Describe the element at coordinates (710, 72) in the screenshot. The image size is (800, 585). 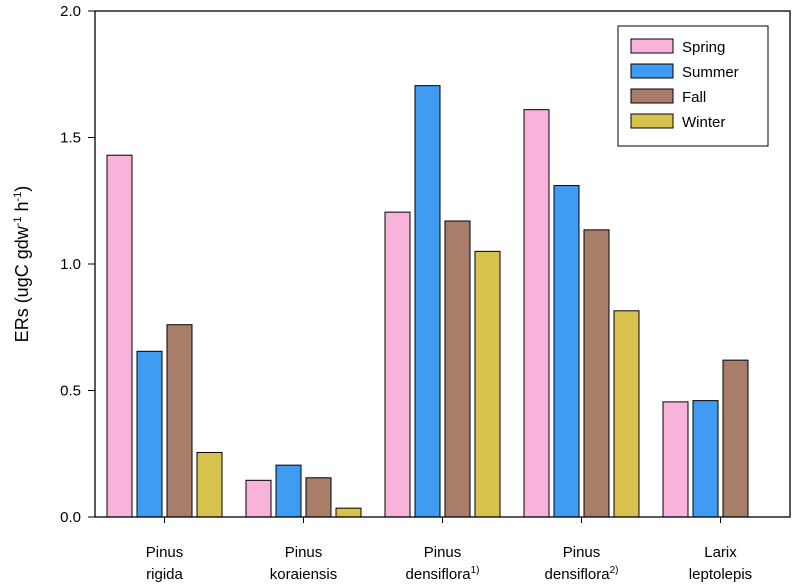
I see `legend-label-summer: Summer` at that location.